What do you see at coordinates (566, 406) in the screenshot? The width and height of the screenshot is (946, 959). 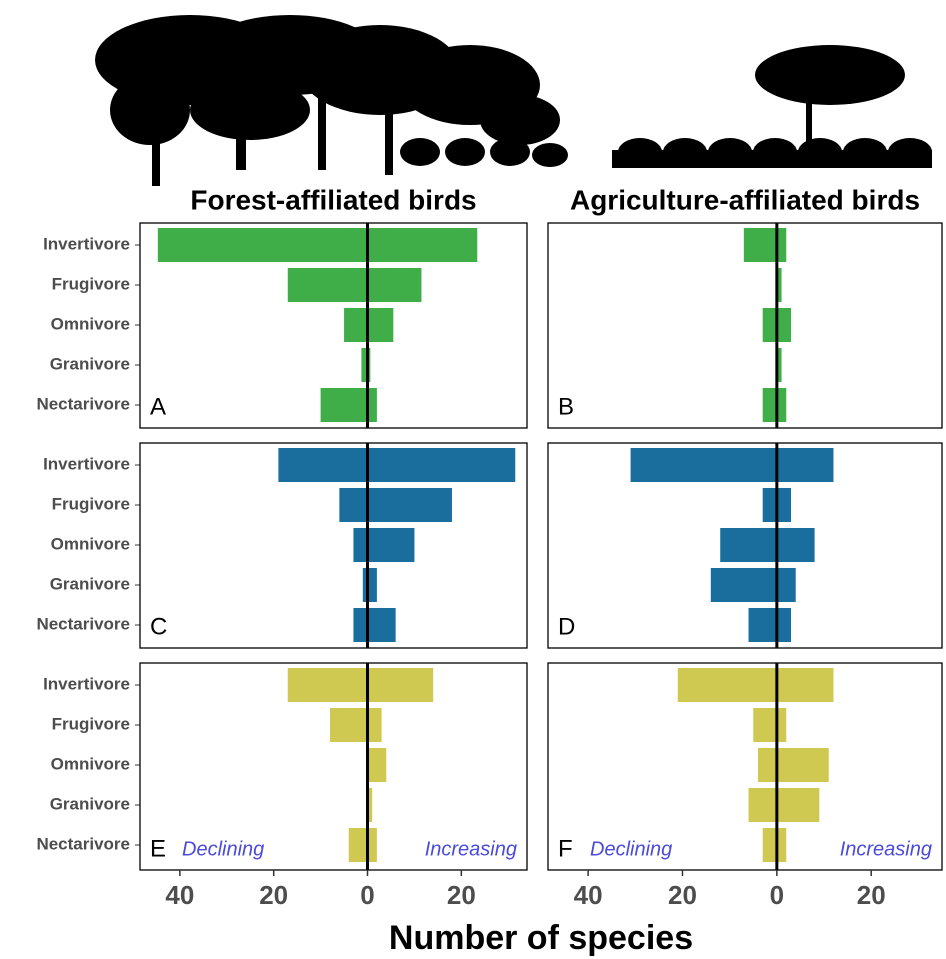 I see `panel-label: B` at bounding box center [566, 406].